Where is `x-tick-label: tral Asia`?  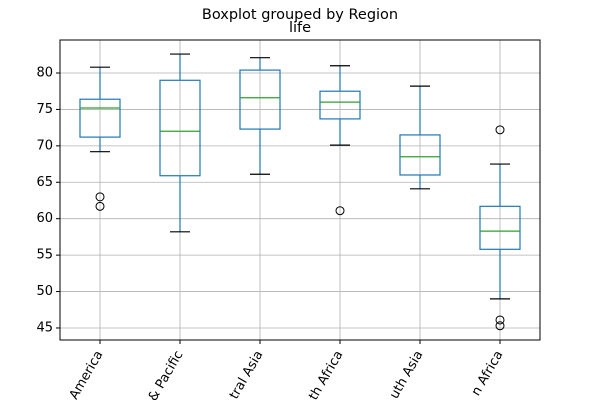
x-tick-label: tral Asia is located at coordinates (247, 374).